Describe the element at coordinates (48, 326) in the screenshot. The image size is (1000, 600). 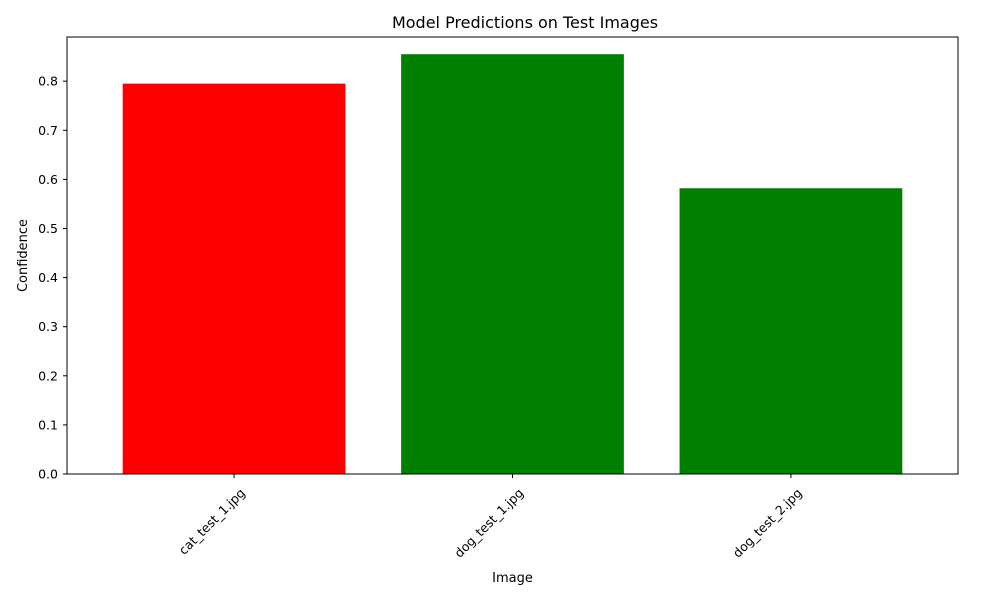
I see `y-tick-label: 0.3` at that location.